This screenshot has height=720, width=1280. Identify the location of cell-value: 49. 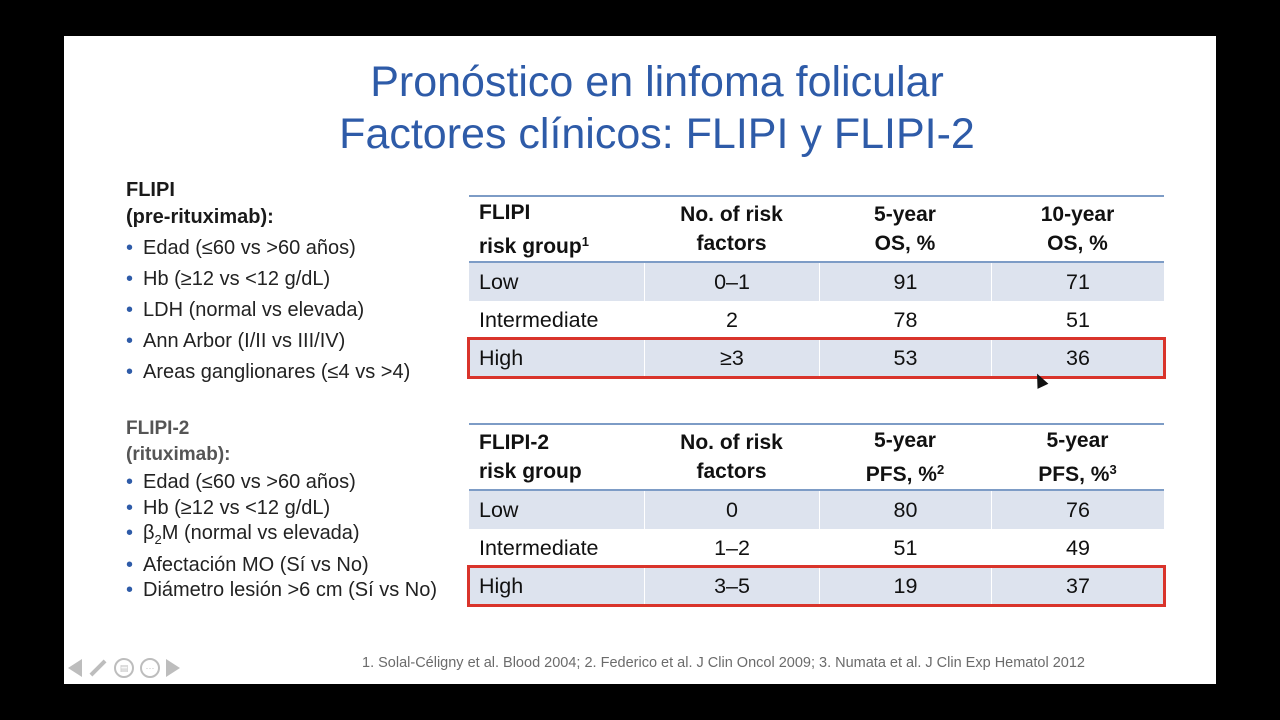
(1077, 548).